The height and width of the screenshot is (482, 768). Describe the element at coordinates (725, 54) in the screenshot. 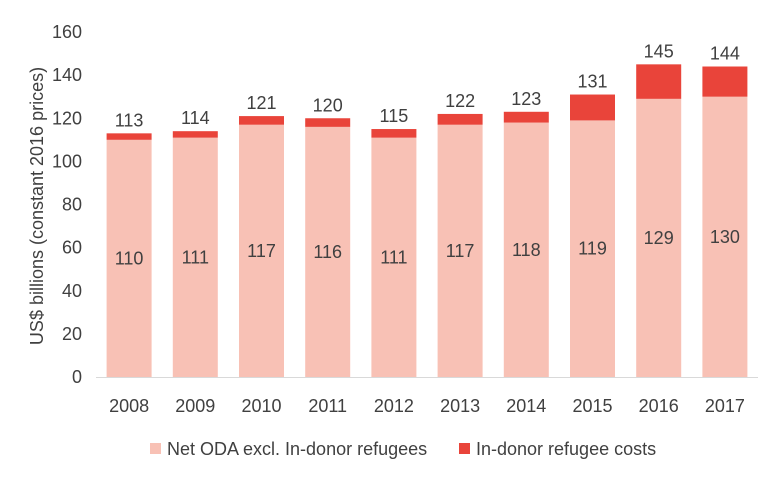

I see `data-label-total: 144` at that location.